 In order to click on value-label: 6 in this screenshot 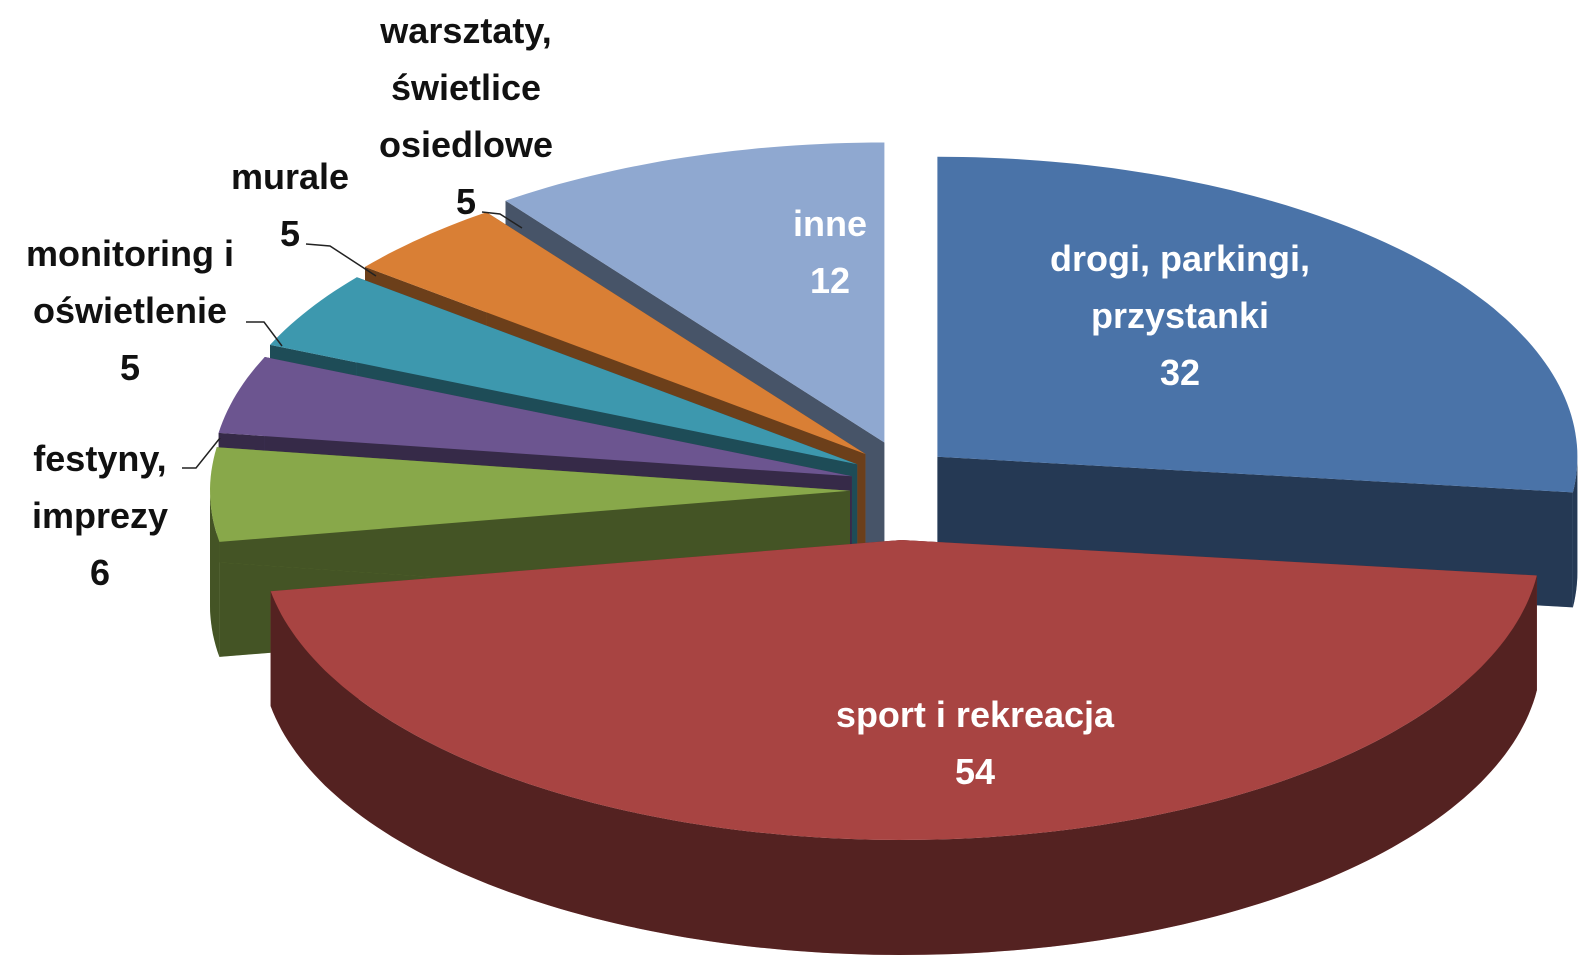, I will do `click(100, 572)`.